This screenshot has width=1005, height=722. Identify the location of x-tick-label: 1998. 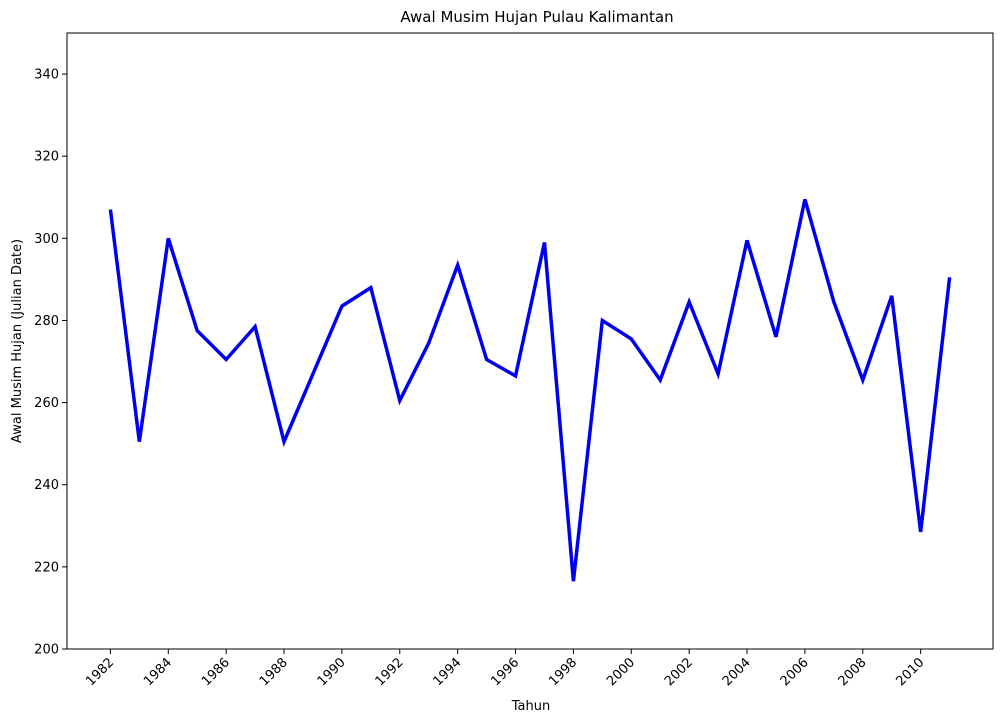
(563, 672).